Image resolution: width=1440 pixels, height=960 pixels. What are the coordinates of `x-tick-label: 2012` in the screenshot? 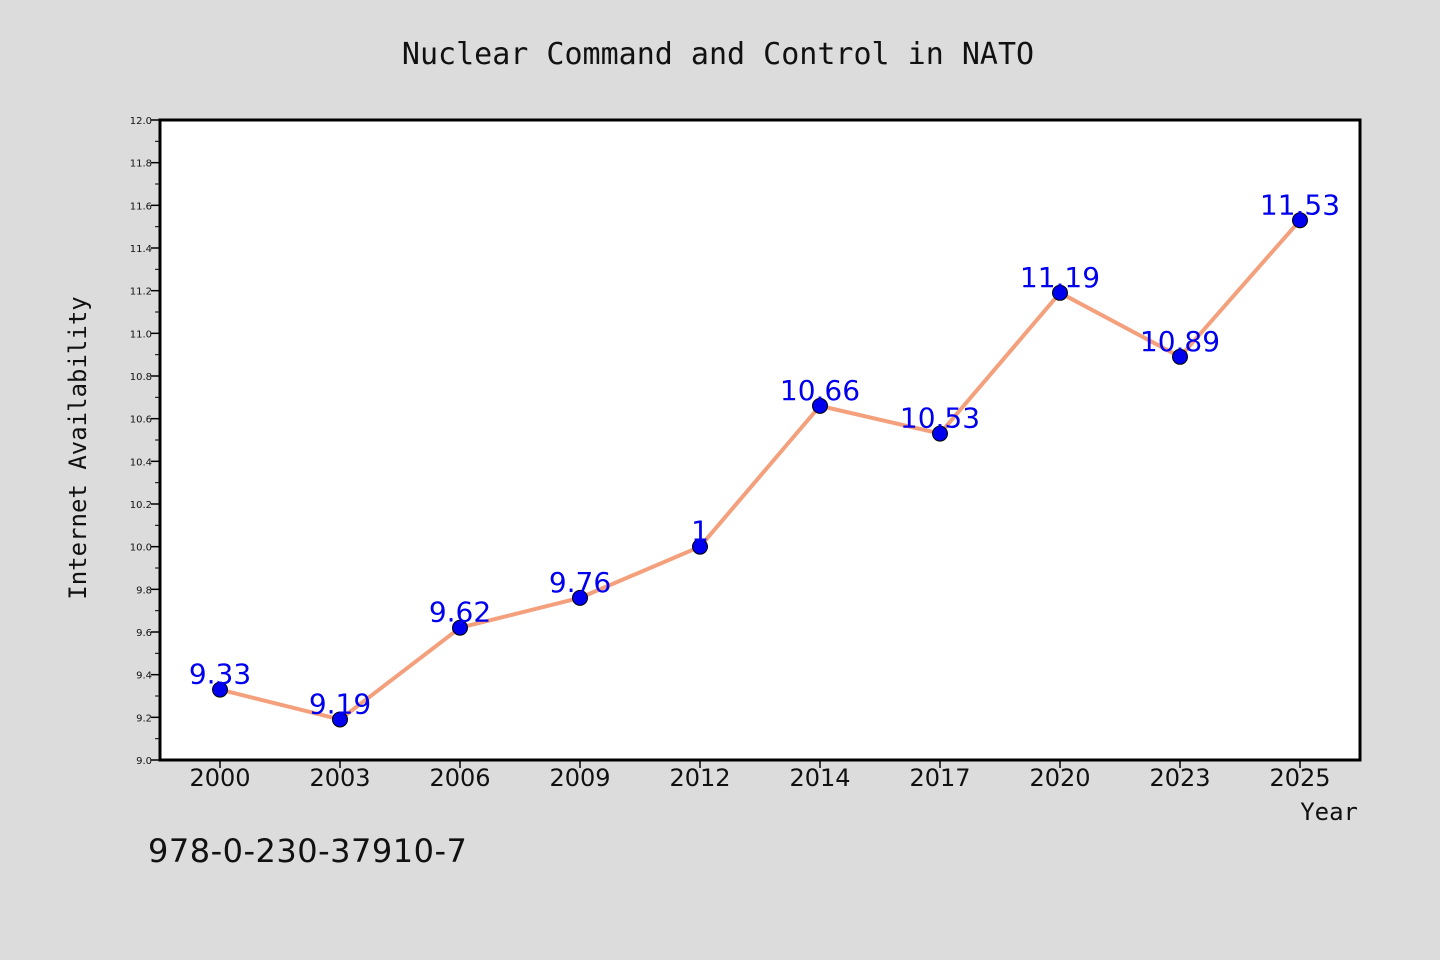 It's located at (699, 778).